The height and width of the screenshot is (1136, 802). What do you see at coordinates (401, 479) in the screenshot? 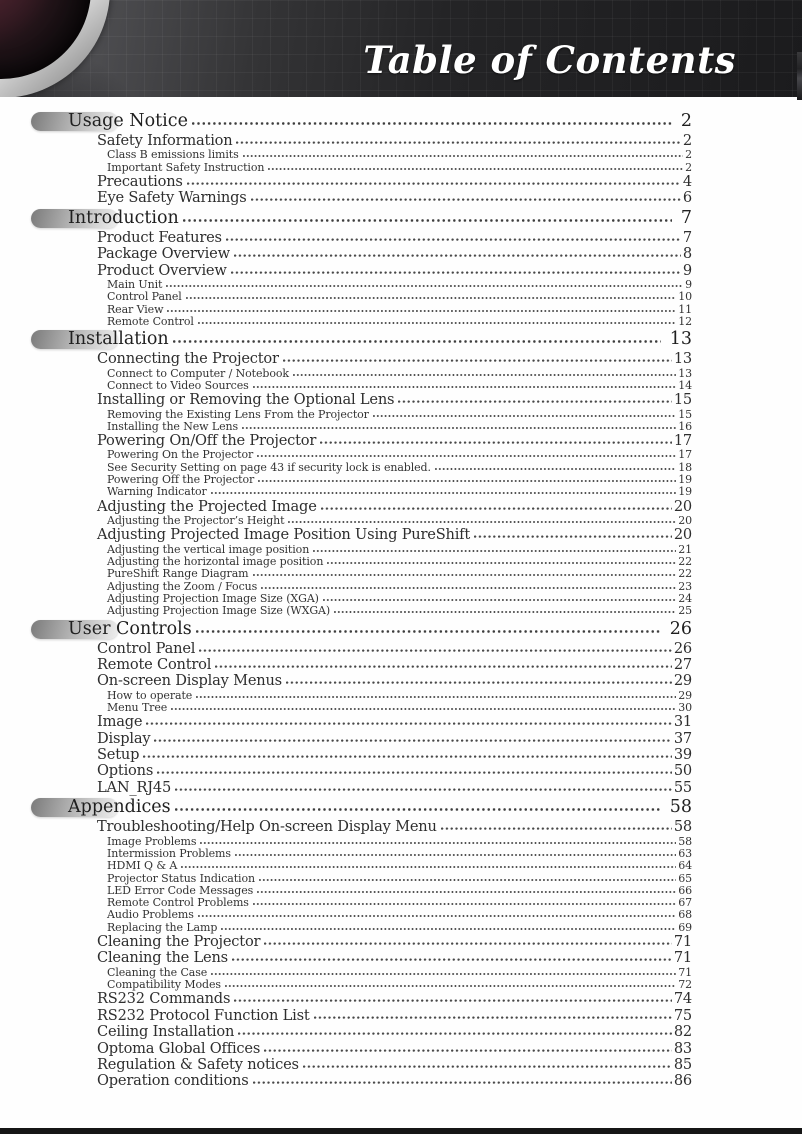
I see `toc-entry: Powering Off the Projector 19` at bounding box center [401, 479].